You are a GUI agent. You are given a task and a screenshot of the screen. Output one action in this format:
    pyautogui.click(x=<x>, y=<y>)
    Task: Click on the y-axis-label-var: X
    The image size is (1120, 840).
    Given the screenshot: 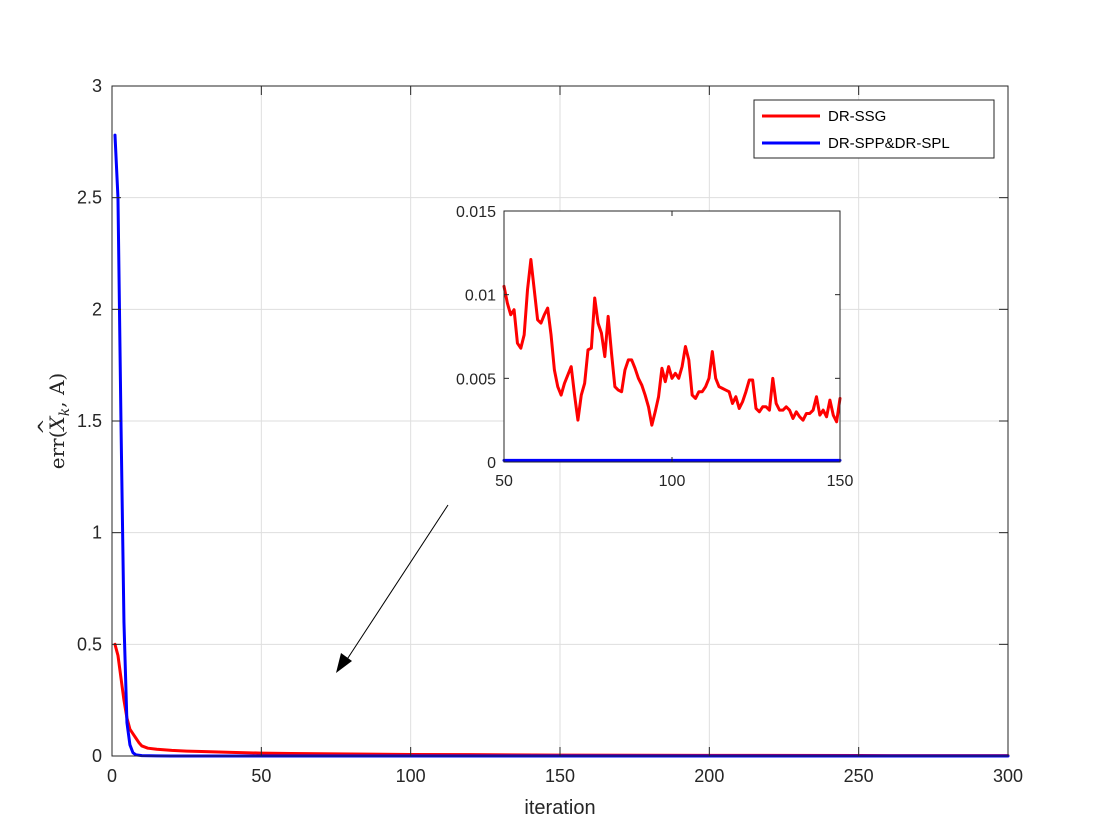 What is the action you would take?
    pyautogui.click(x=57, y=423)
    